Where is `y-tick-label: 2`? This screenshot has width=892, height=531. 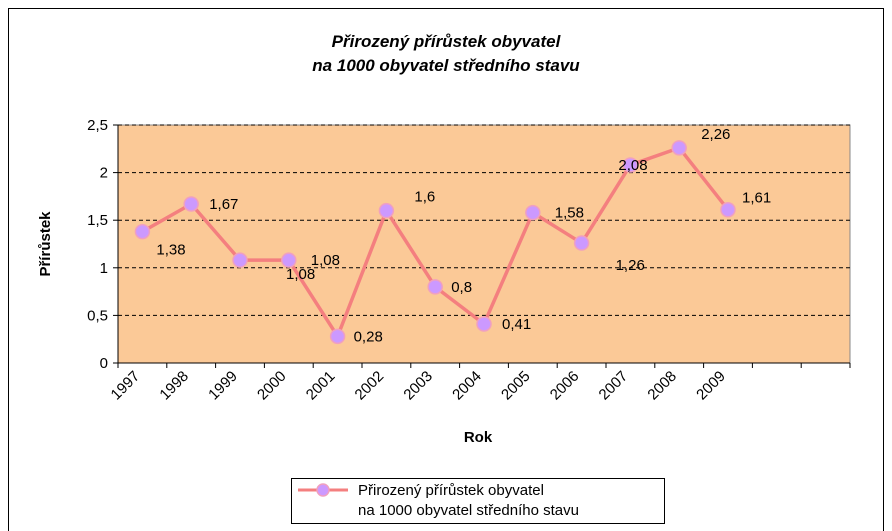
y-tick-label: 2 is located at coordinates (104, 173).